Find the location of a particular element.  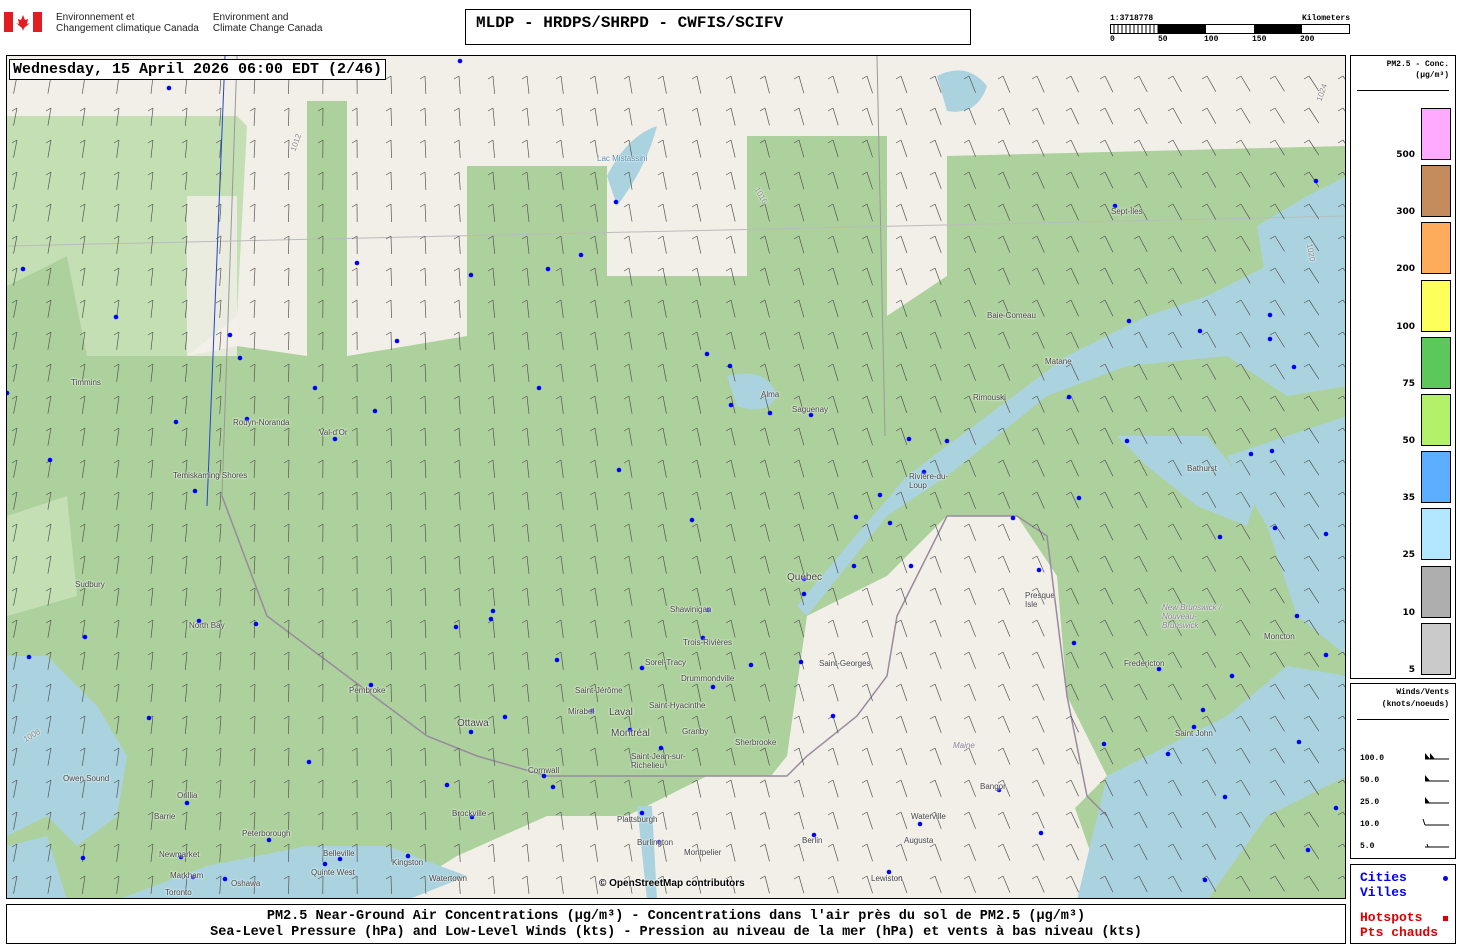

lake-label: Lac Mistassini is located at coordinates (622, 158).